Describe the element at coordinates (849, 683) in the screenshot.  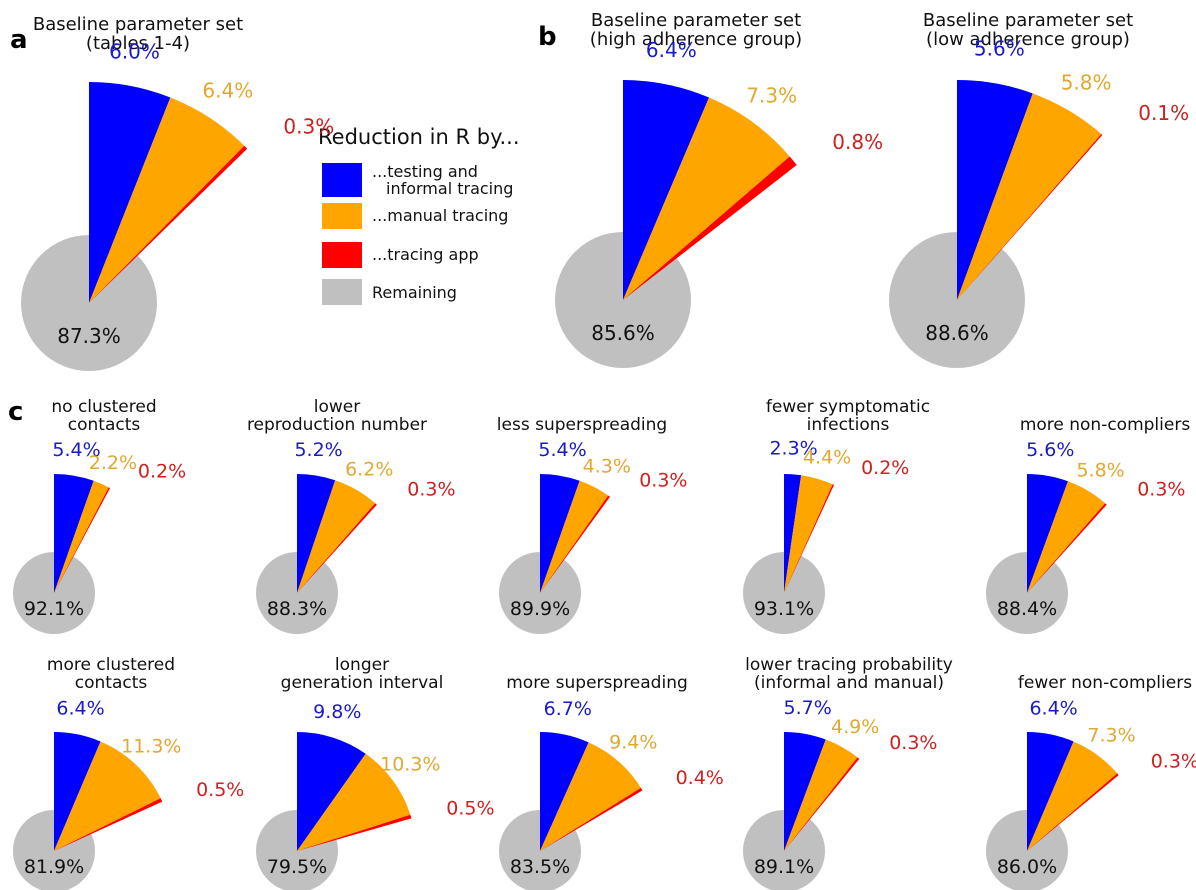
I see `pie-title: (informal and manual)` at that location.